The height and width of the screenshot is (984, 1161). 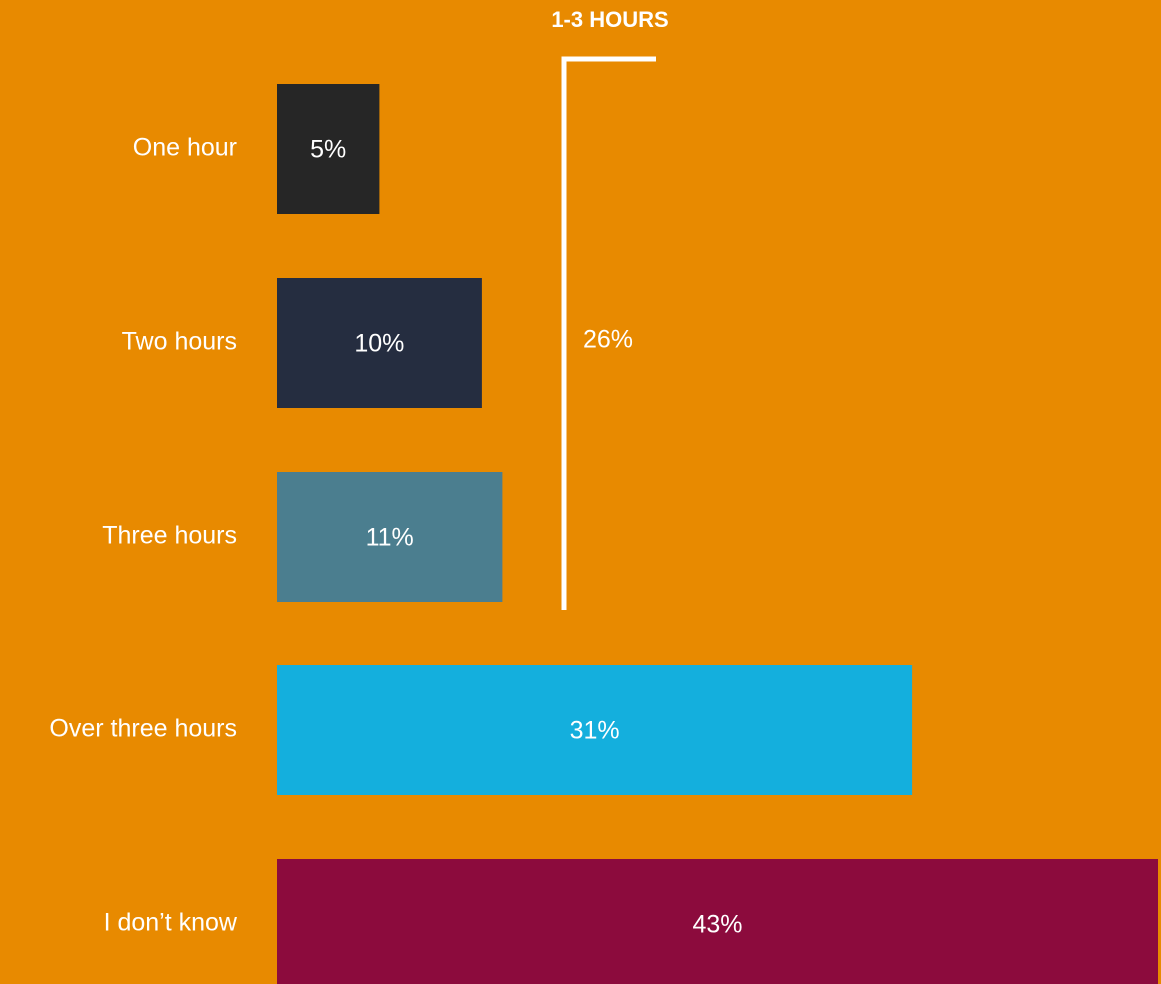 I want to click on data-label: 10%, so click(x=379, y=344).